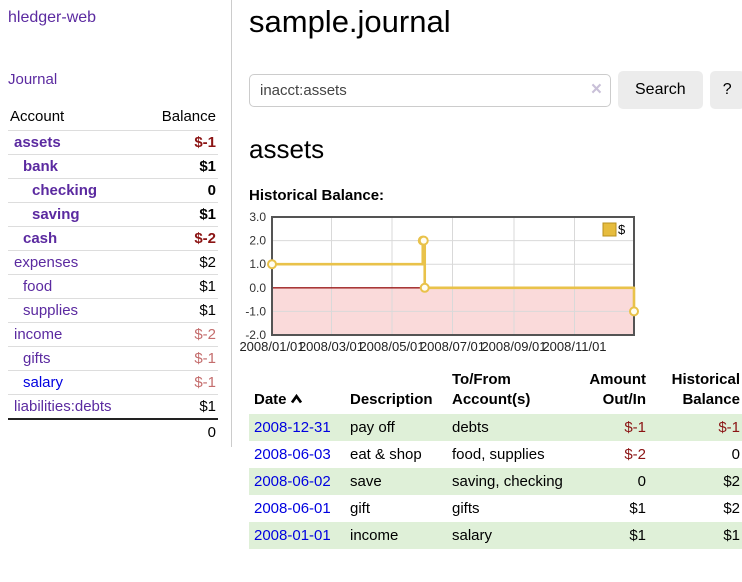 This screenshot has height=582, width=742. Describe the element at coordinates (113, 358) in the screenshot. I see `account-row: gifts $-1` at that location.